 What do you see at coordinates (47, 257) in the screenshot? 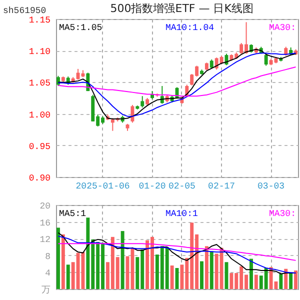
I see `y-tick-label: 8` at bounding box center [47, 257].